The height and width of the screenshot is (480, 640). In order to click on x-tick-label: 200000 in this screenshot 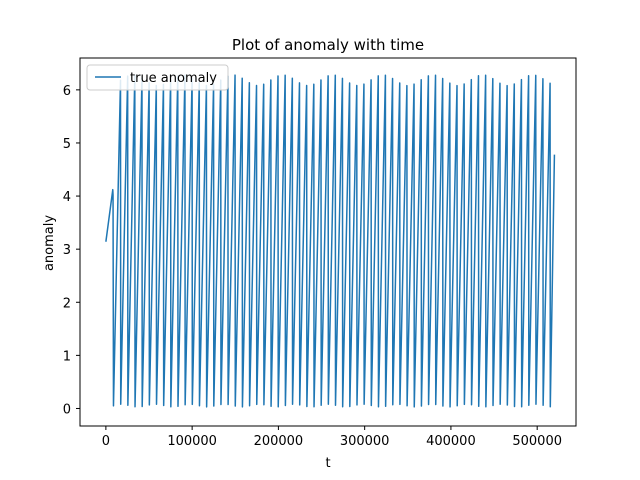, I will do `click(279, 441)`.